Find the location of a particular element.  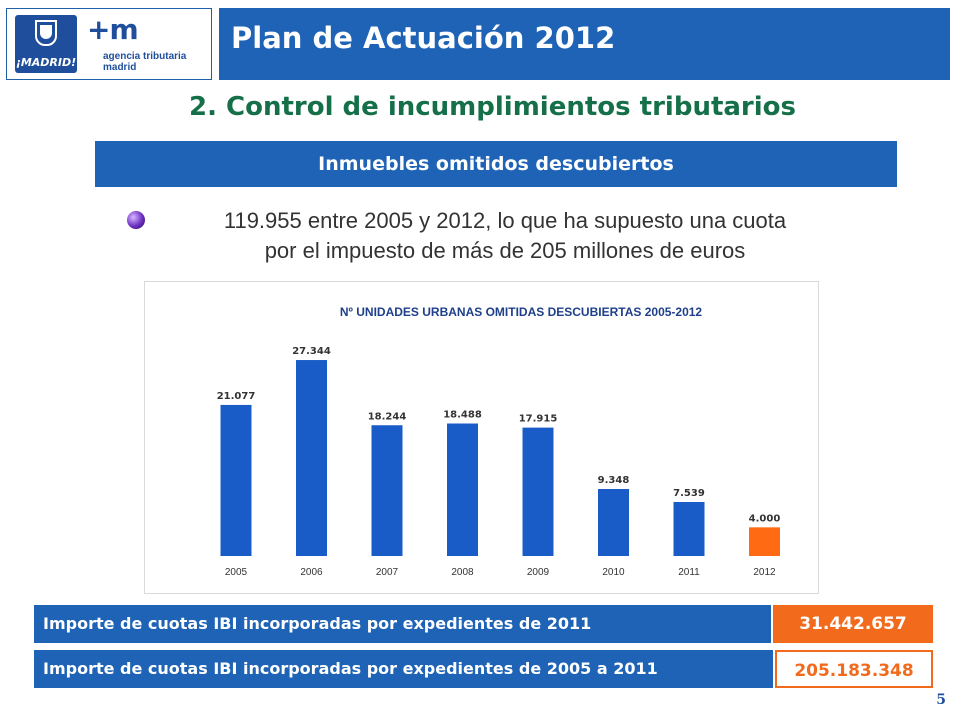

data-label-2010: 9.348 is located at coordinates (614, 480).